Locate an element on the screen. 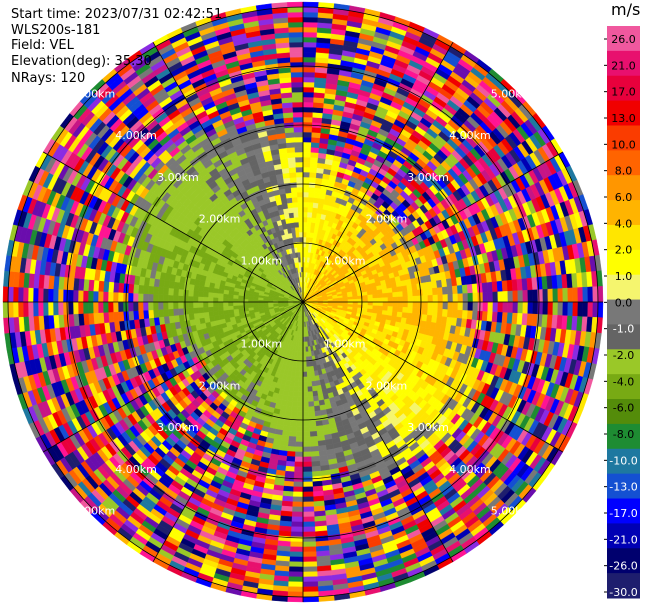  colorbar-tick-label: -4.0 is located at coordinates (623, 381).